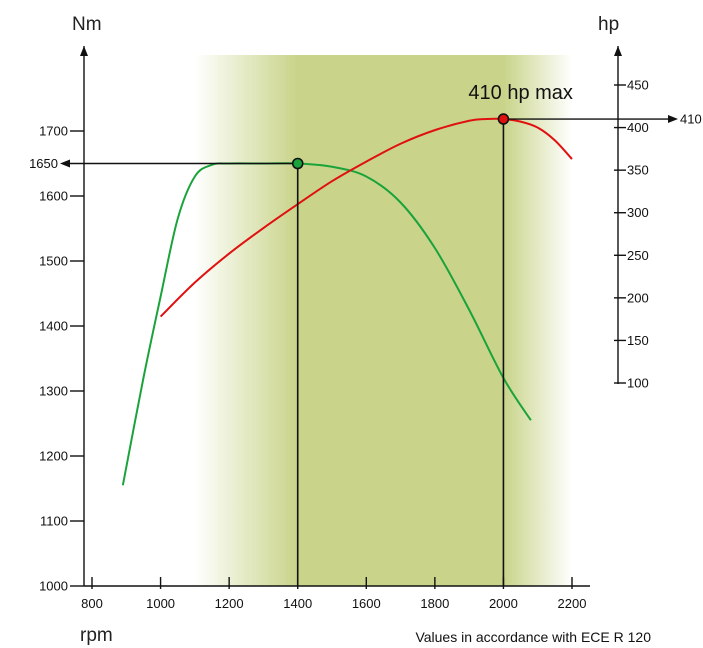 The height and width of the screenshot is (648, 703). What do you see at coordinates (53, 326) in the screenshot?
I see `left-tick-label: 1400` at bounding box center [53, 326].